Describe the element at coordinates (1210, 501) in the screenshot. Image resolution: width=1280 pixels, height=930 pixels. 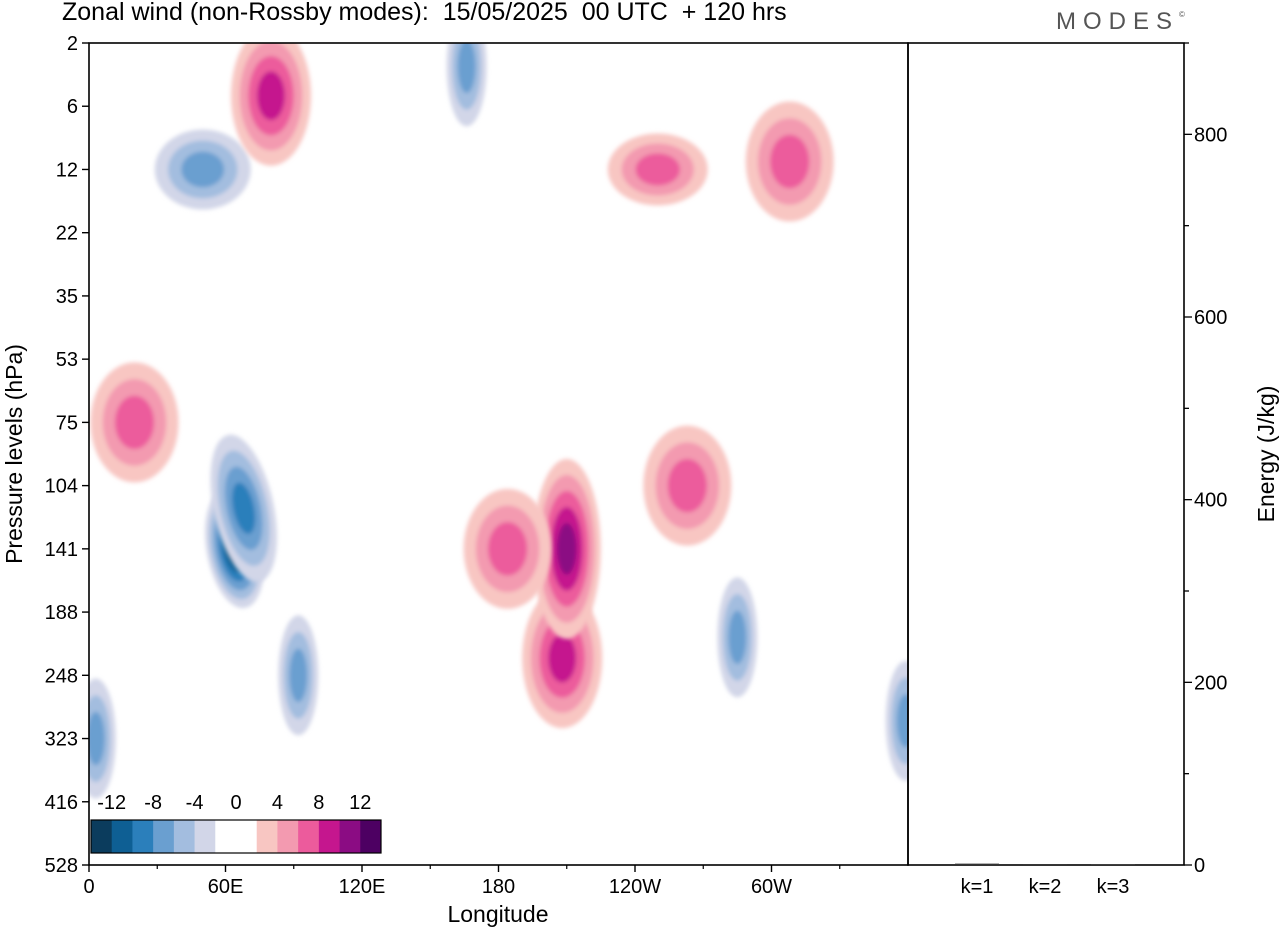
I see `energy-tick-label: 400` at that location.